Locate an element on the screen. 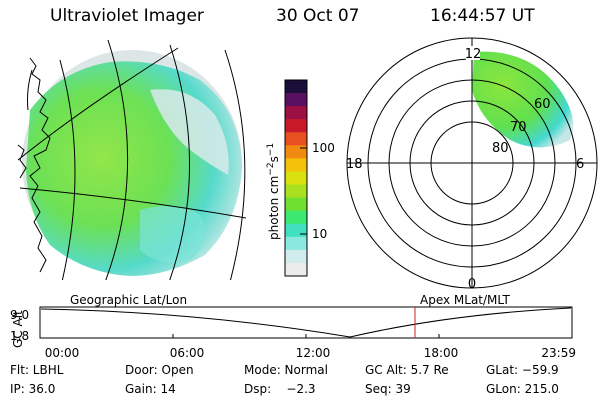 The width and height of the screenshot is (600, 400). timeline-xtick-3: 18:00 is located at coordinates (441, 353).